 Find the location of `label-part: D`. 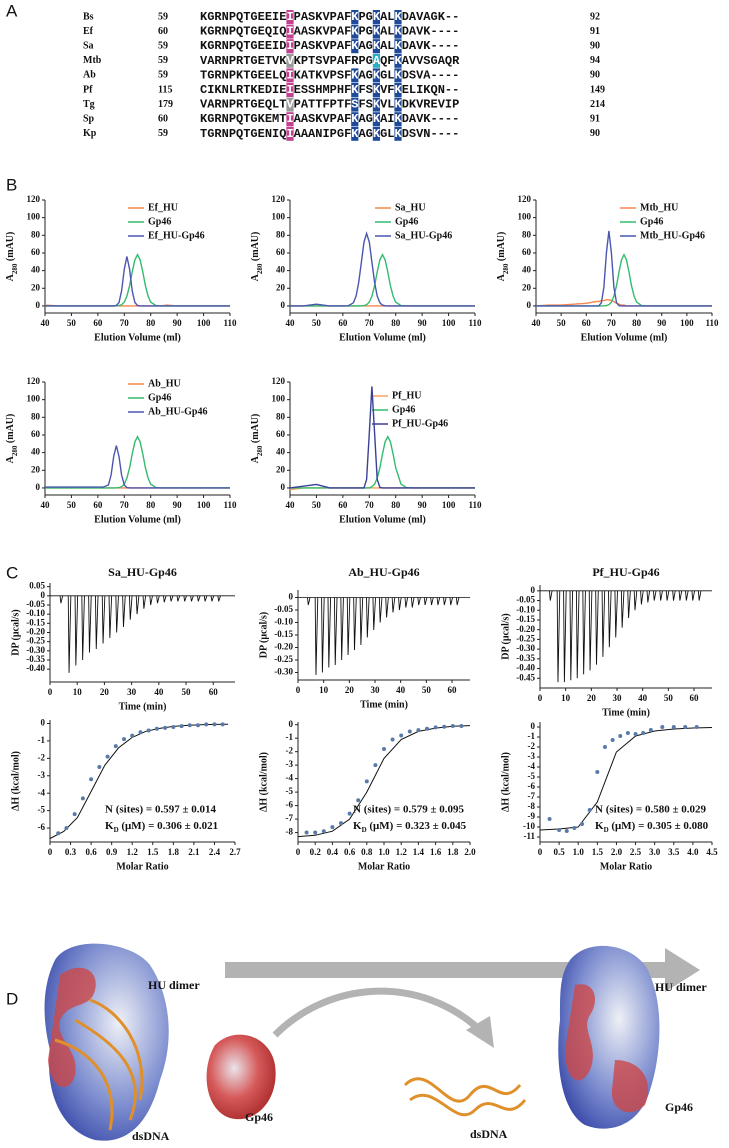

label-part: D is located at coordinates (364, 830).